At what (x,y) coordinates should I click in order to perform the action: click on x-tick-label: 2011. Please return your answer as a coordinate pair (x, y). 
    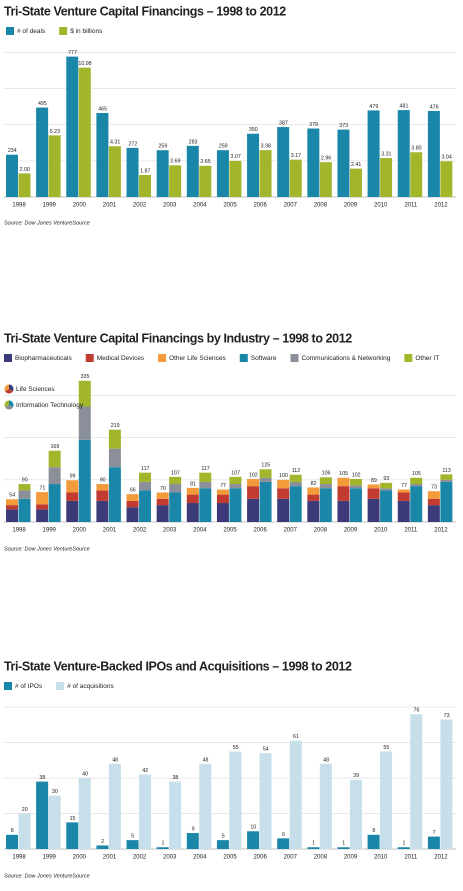
    Looking at the image, I should click on (411, 858).